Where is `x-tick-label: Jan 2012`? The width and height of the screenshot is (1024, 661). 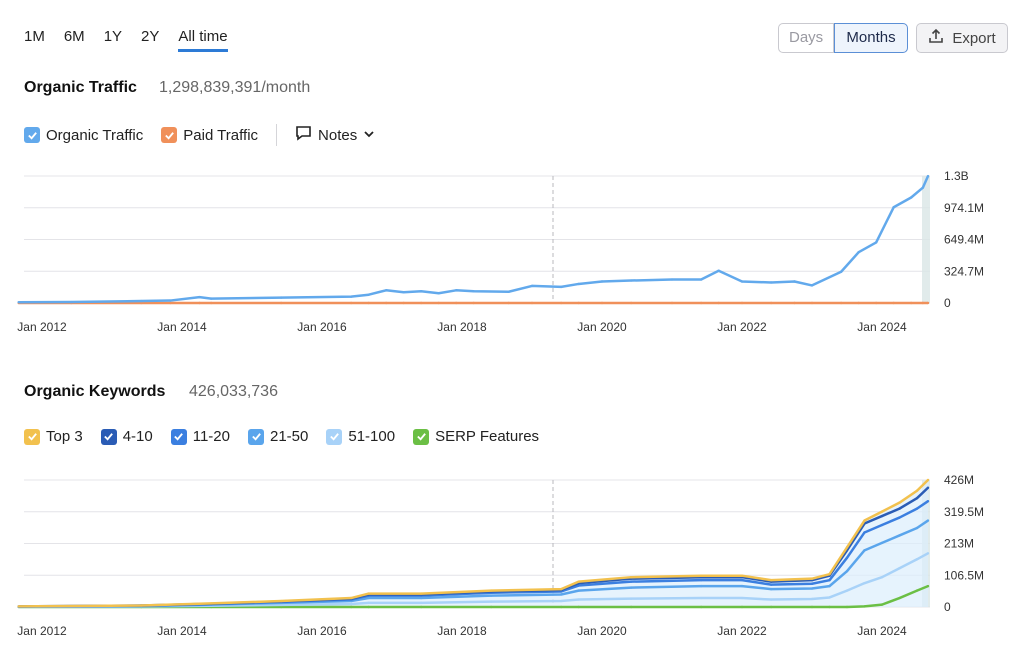
x-tick-label: Jan 2012 is located at coordinates (42, 327).